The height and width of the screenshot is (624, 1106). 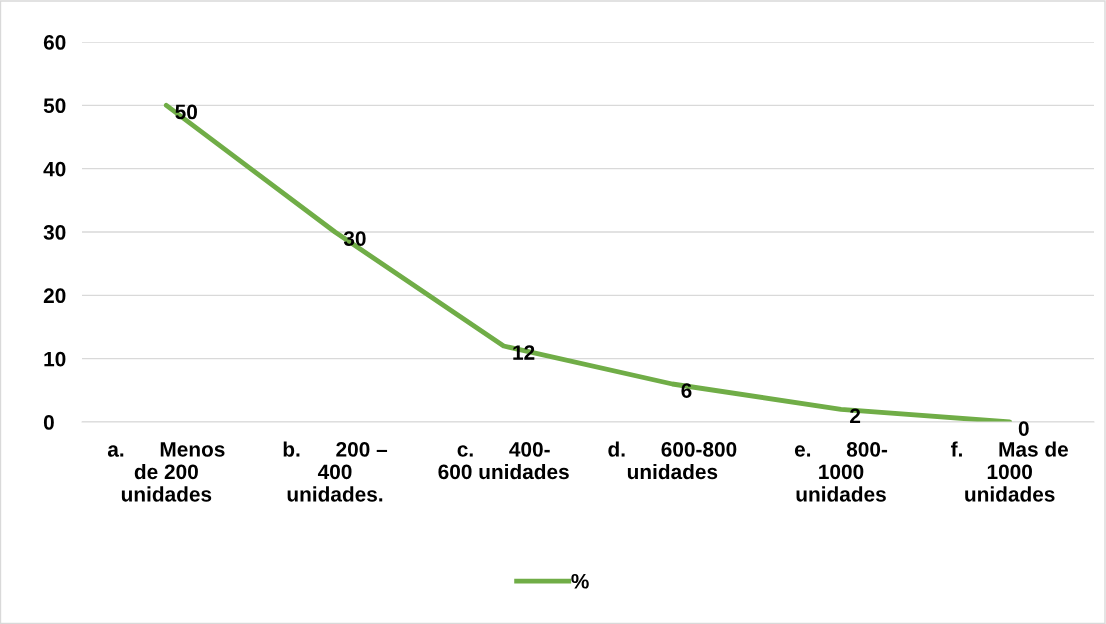 I want to click on data-label: 0, so click(x=1023, y=428).